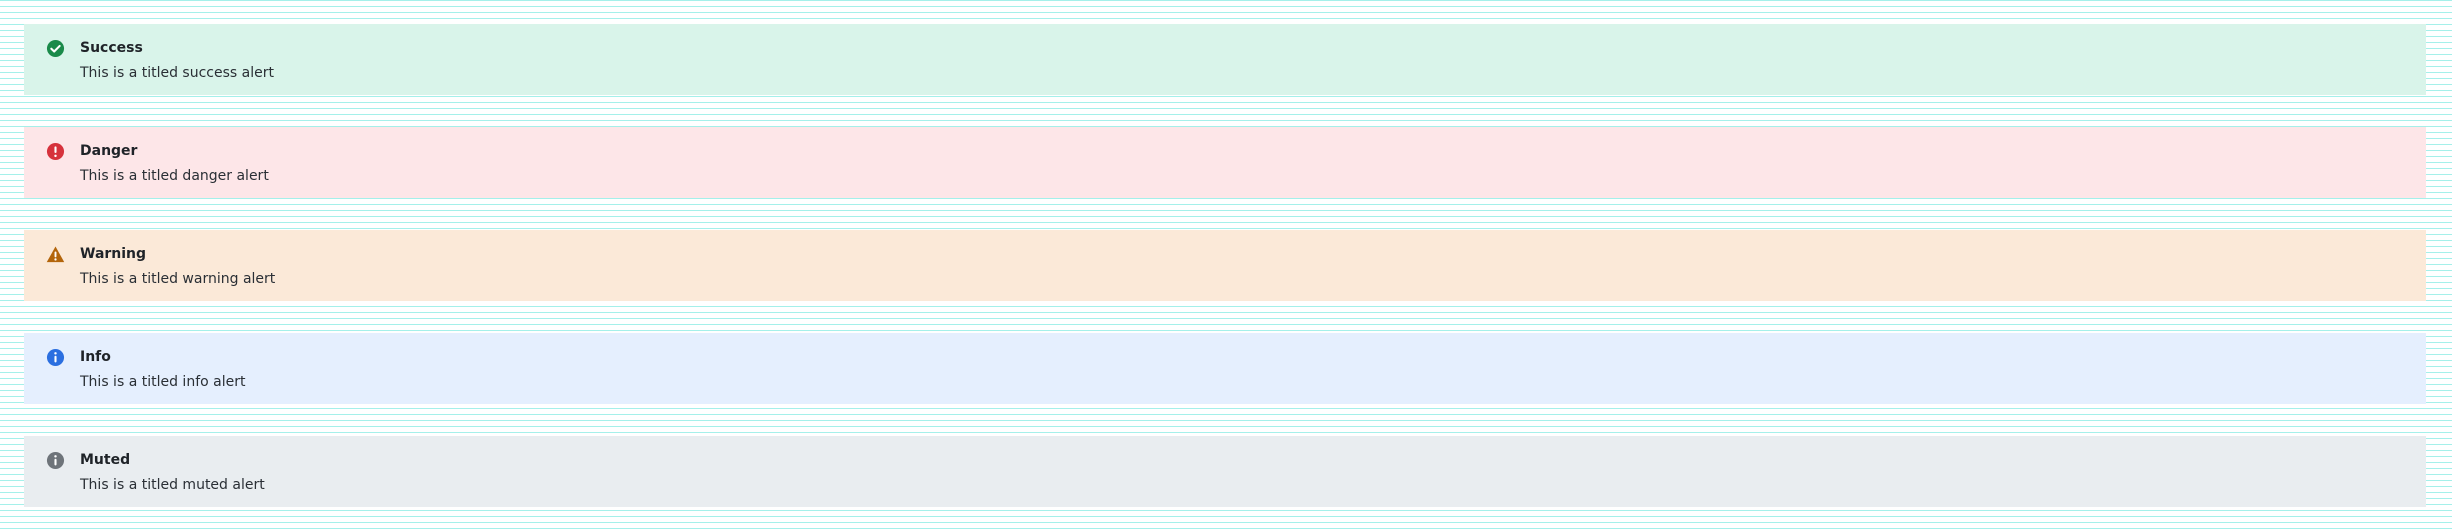 The width and height of the screenshot is (2452, 531). I want to click on alert-message: This is a titled info alert, so click(163, 382).